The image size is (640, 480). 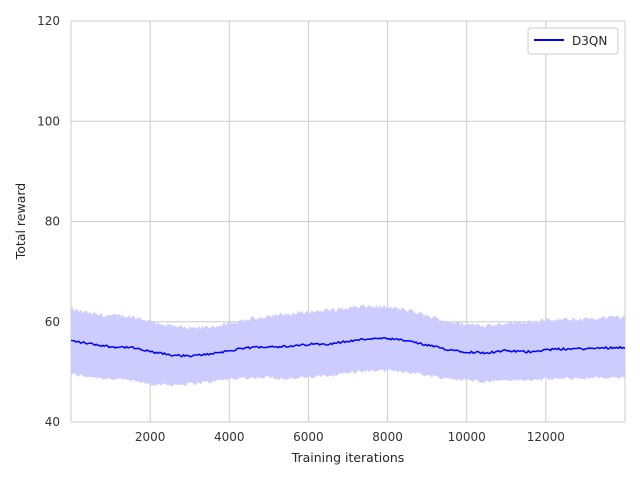 What do you see at coordinates (387, 437) in the screenshot?
I see `x-tick-label: 8000` at bounding box center [387, 437].